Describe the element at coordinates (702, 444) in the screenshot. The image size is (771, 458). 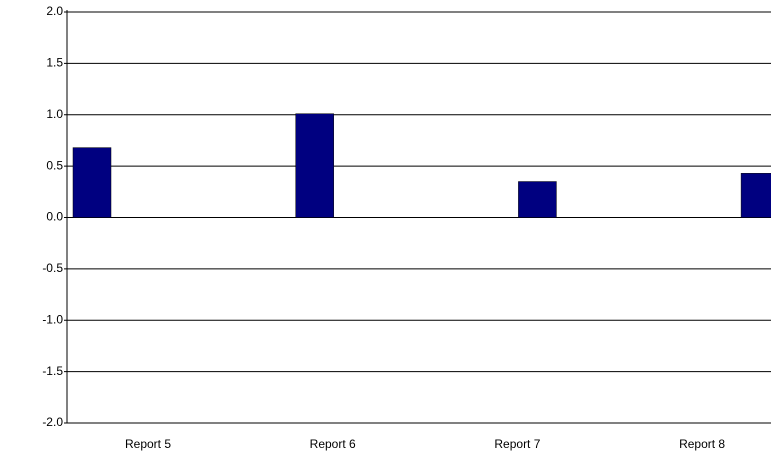
I see `x-tick-label: Report 8` at that location.